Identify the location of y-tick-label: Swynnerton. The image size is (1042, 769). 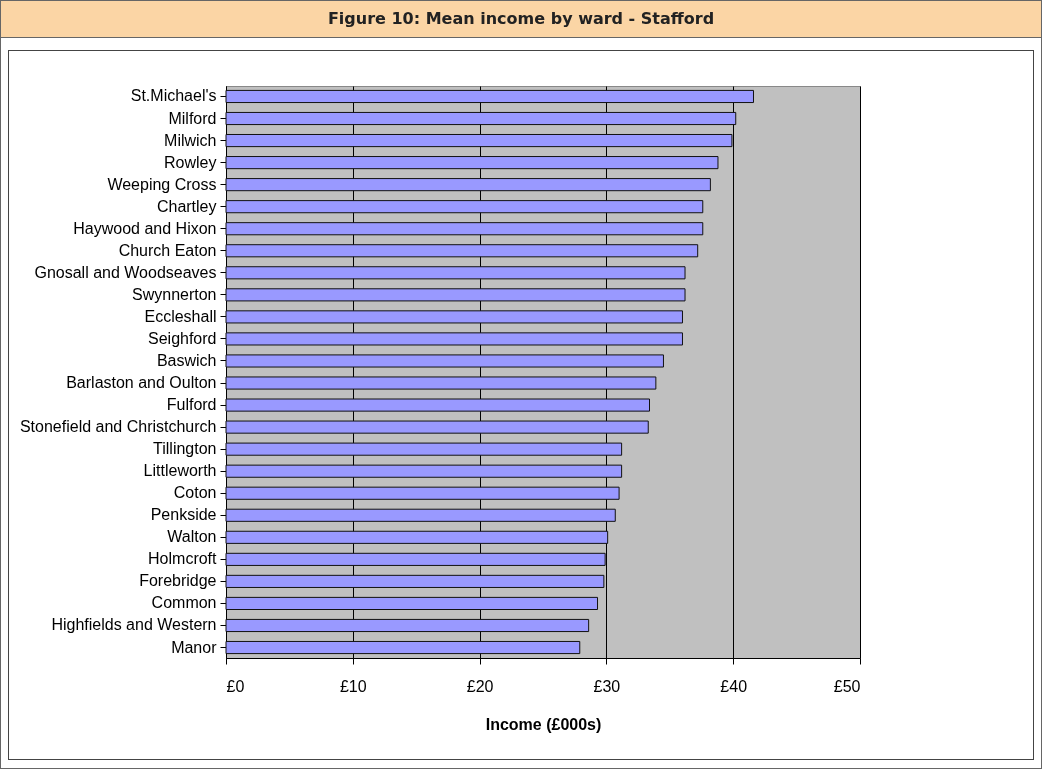
(174, 294).